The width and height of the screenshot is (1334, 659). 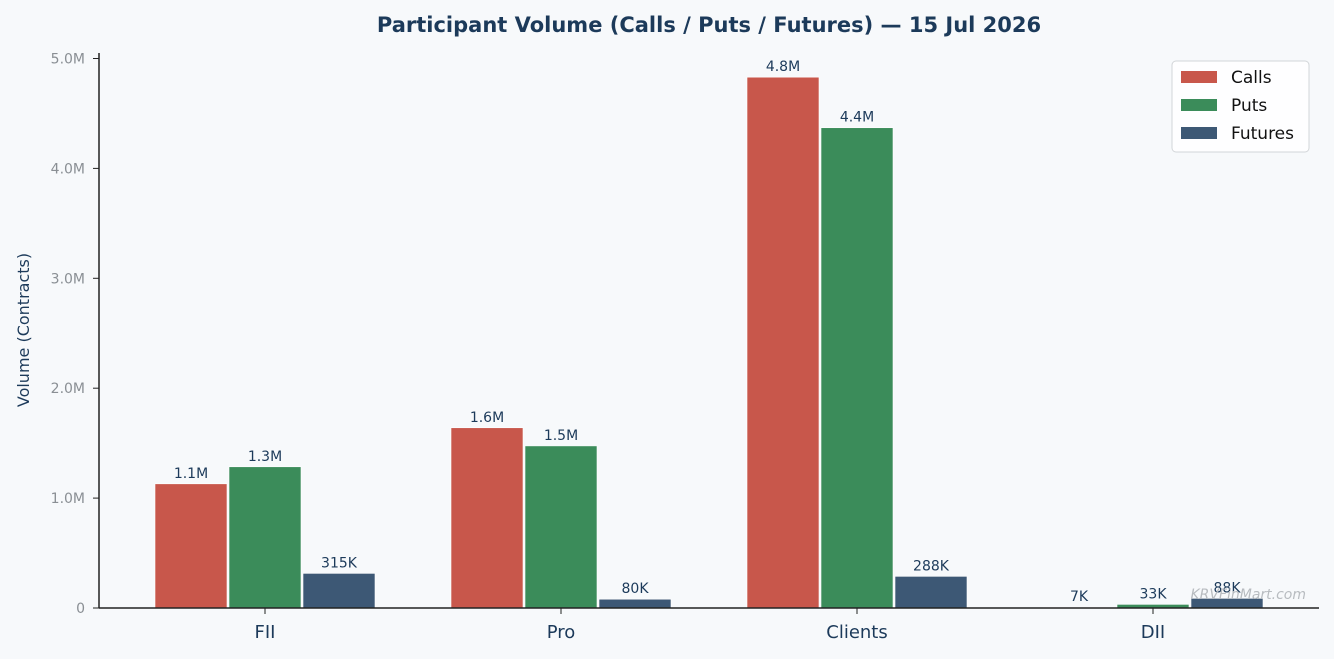 What do you see at coordinates (931, 592) in the screenshot?
I see `bar-futures-clients` at bounding box center [931, 592].